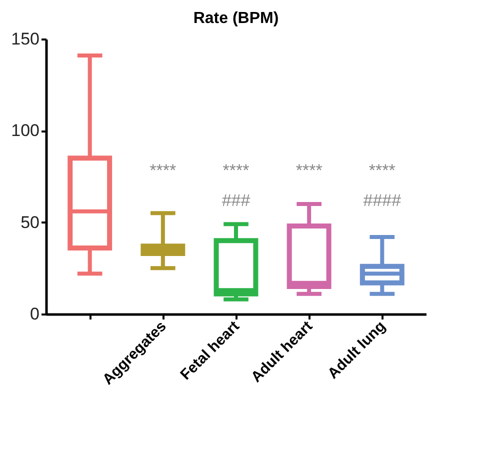  I want to click on y-tick-label: 50, so click(30, 222).